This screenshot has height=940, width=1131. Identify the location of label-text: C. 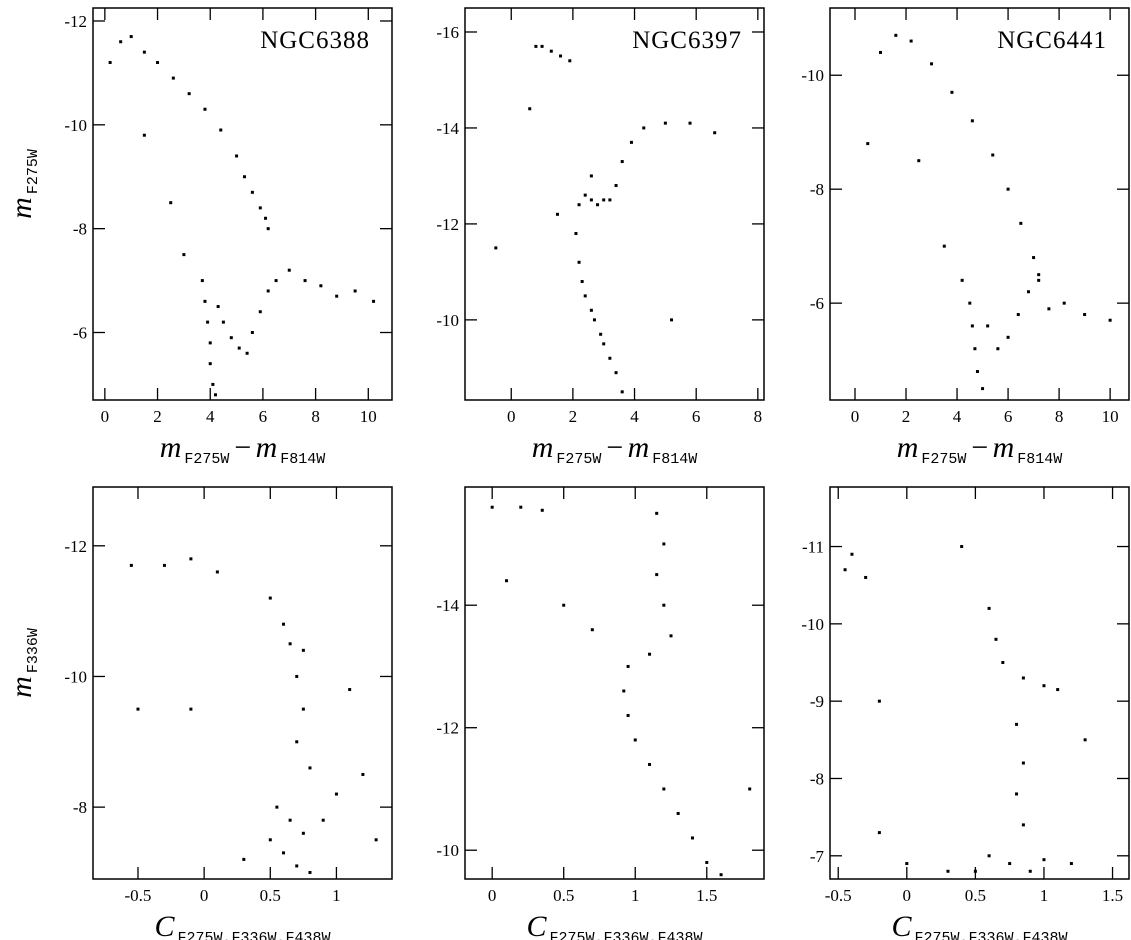
(536, 925).